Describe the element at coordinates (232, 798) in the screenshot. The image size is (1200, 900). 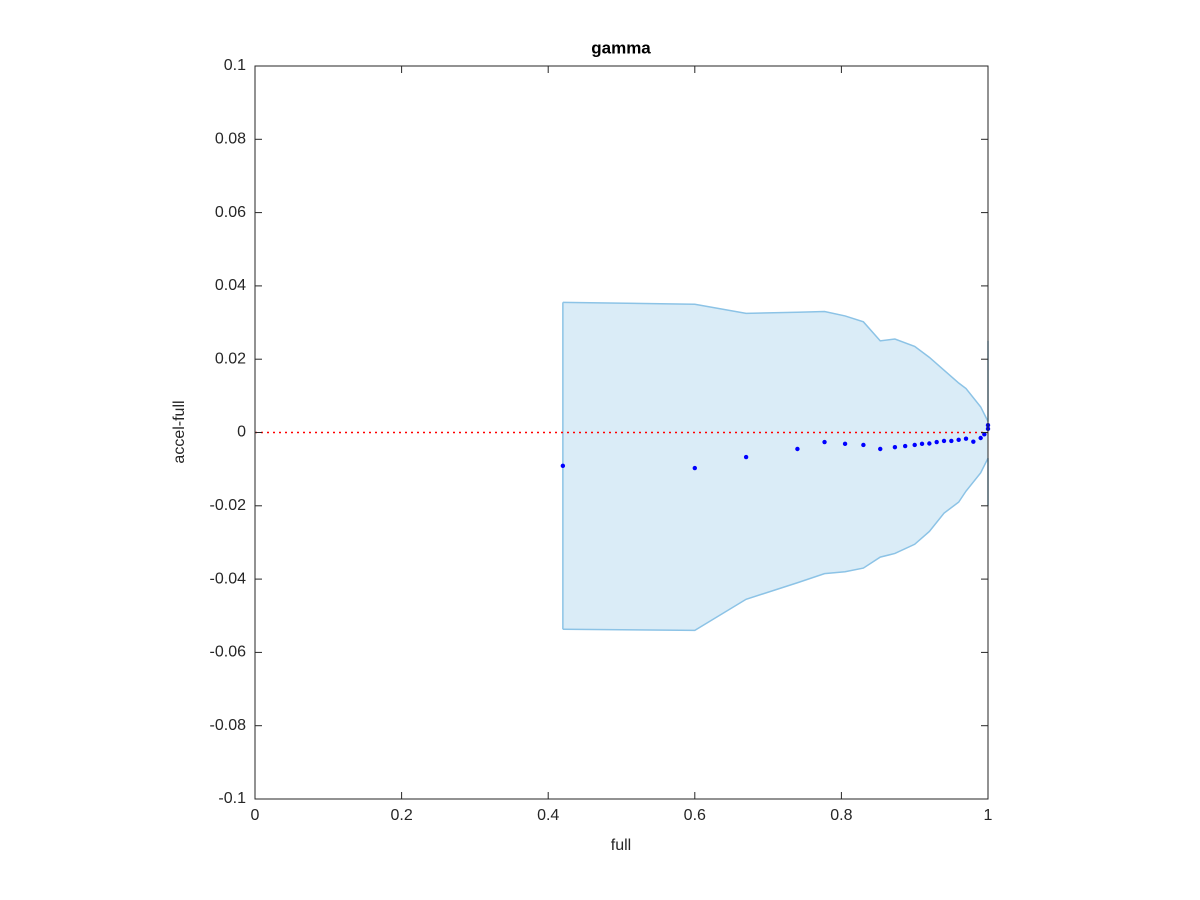
I see `y-tick-label: -0.1` at that location.